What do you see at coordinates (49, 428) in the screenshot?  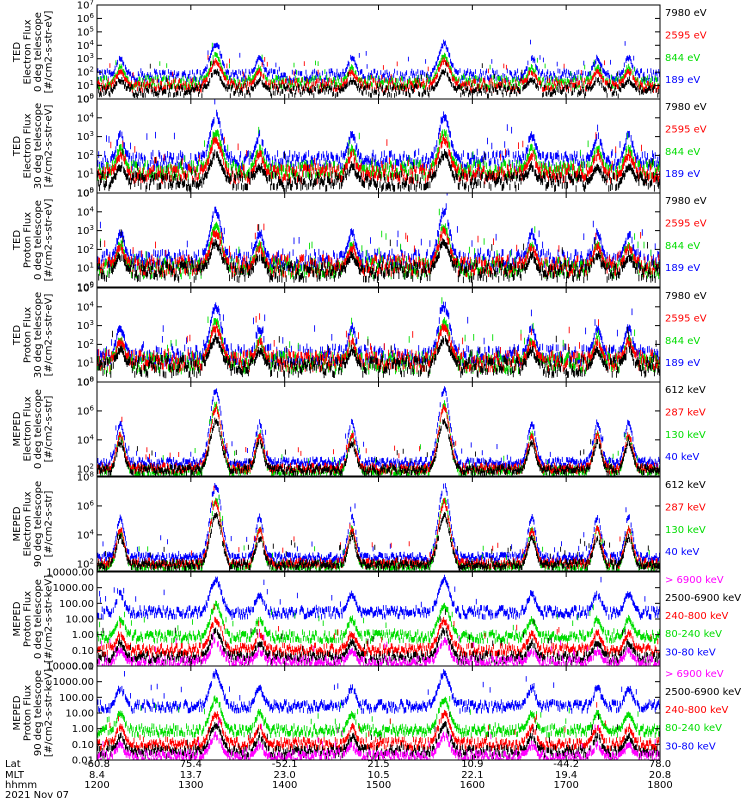 I see `ylabel-line: [#/cm2-s-str]` at bounding box center [49, 428].